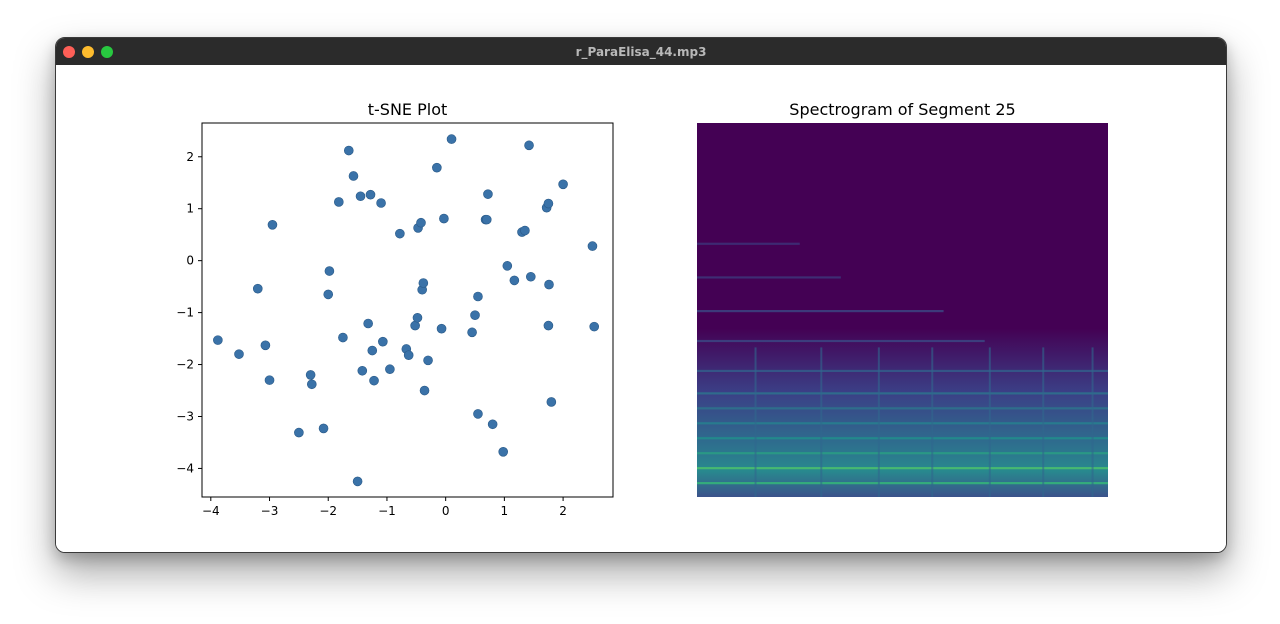 This screenshot has width=1280, height=624. Describe the element at coordinates (88, 52) in the screenshot. I see `minimize-button` at that location.